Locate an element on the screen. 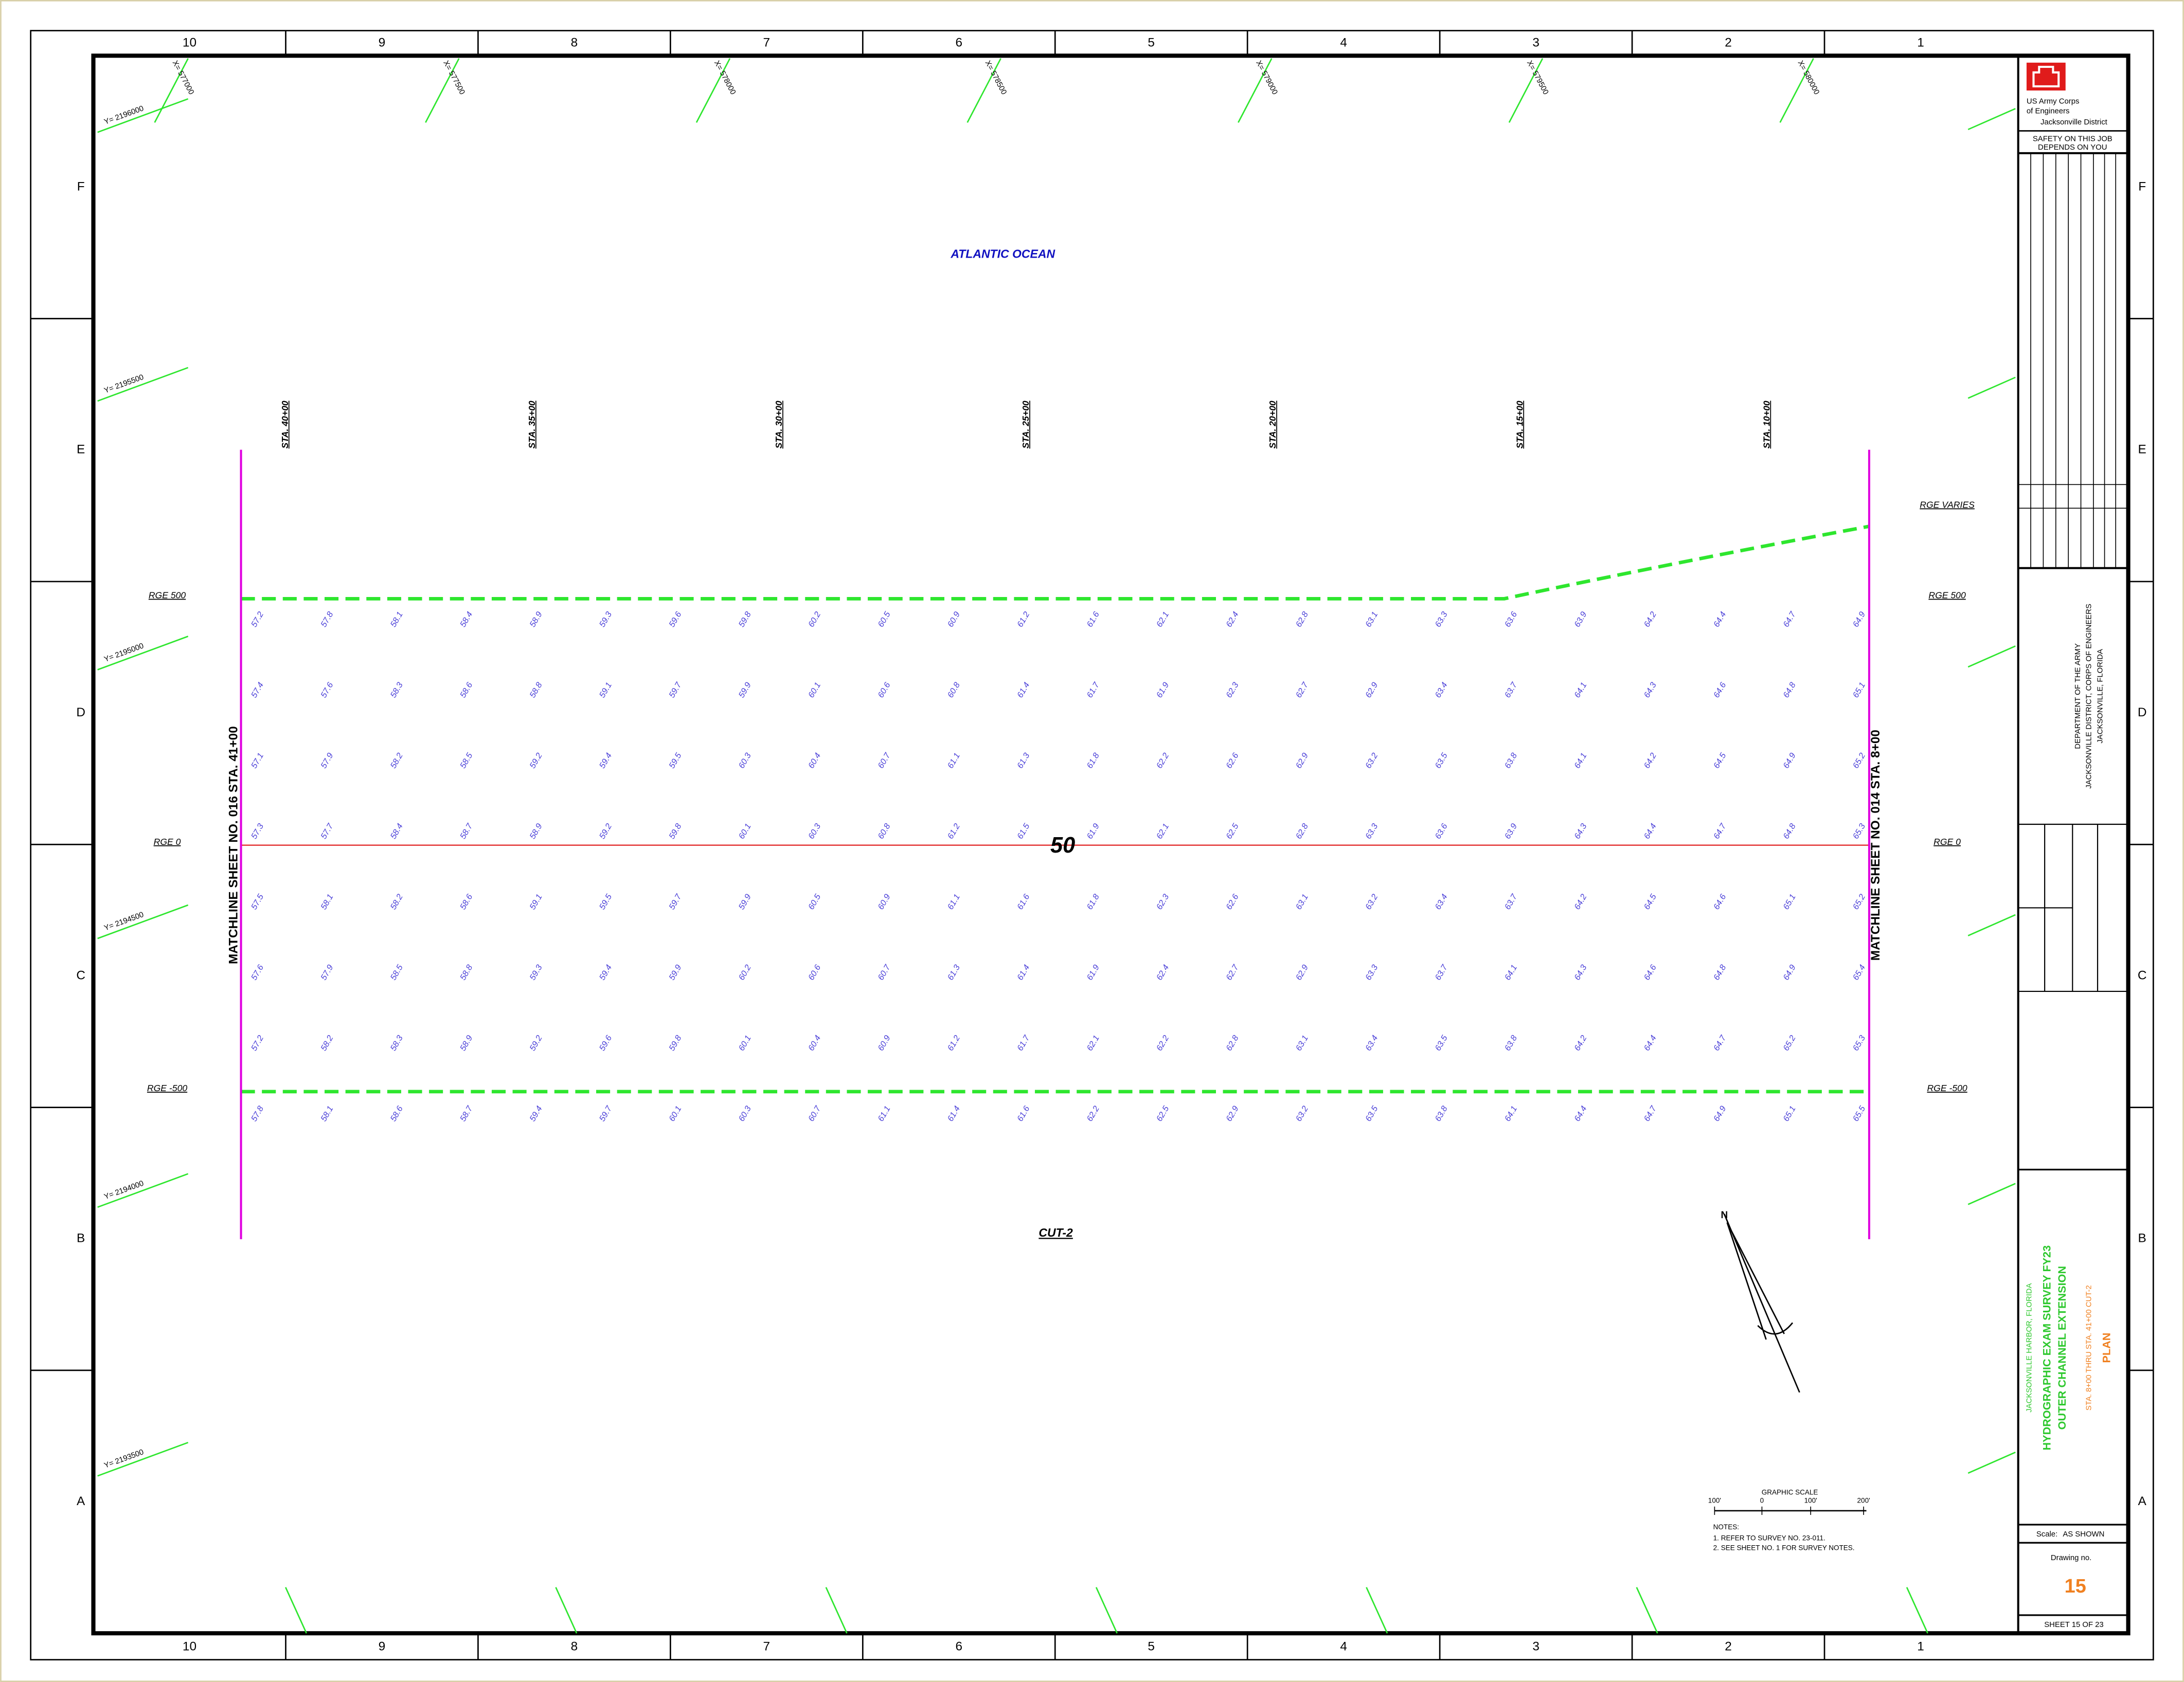  range-label: RGE VARIES is located at coordinates (1947, 505).